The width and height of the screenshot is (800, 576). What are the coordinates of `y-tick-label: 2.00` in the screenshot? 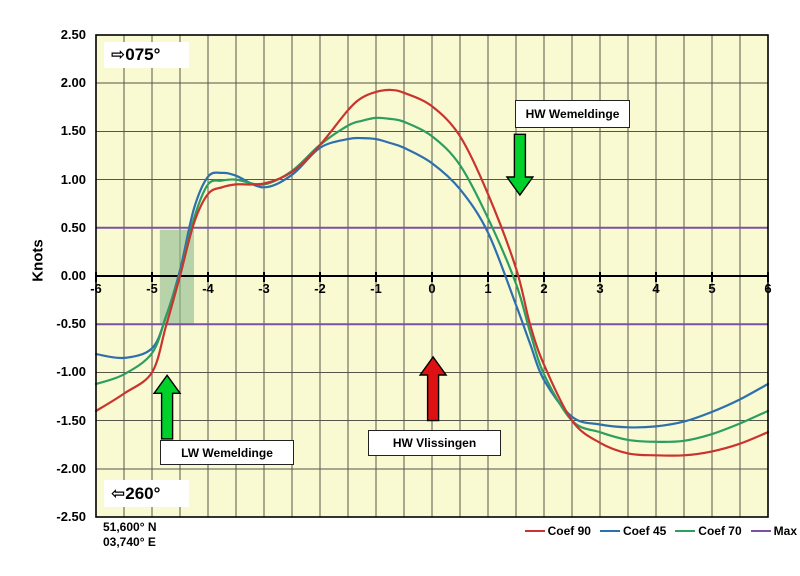 It's located at (73, 83).